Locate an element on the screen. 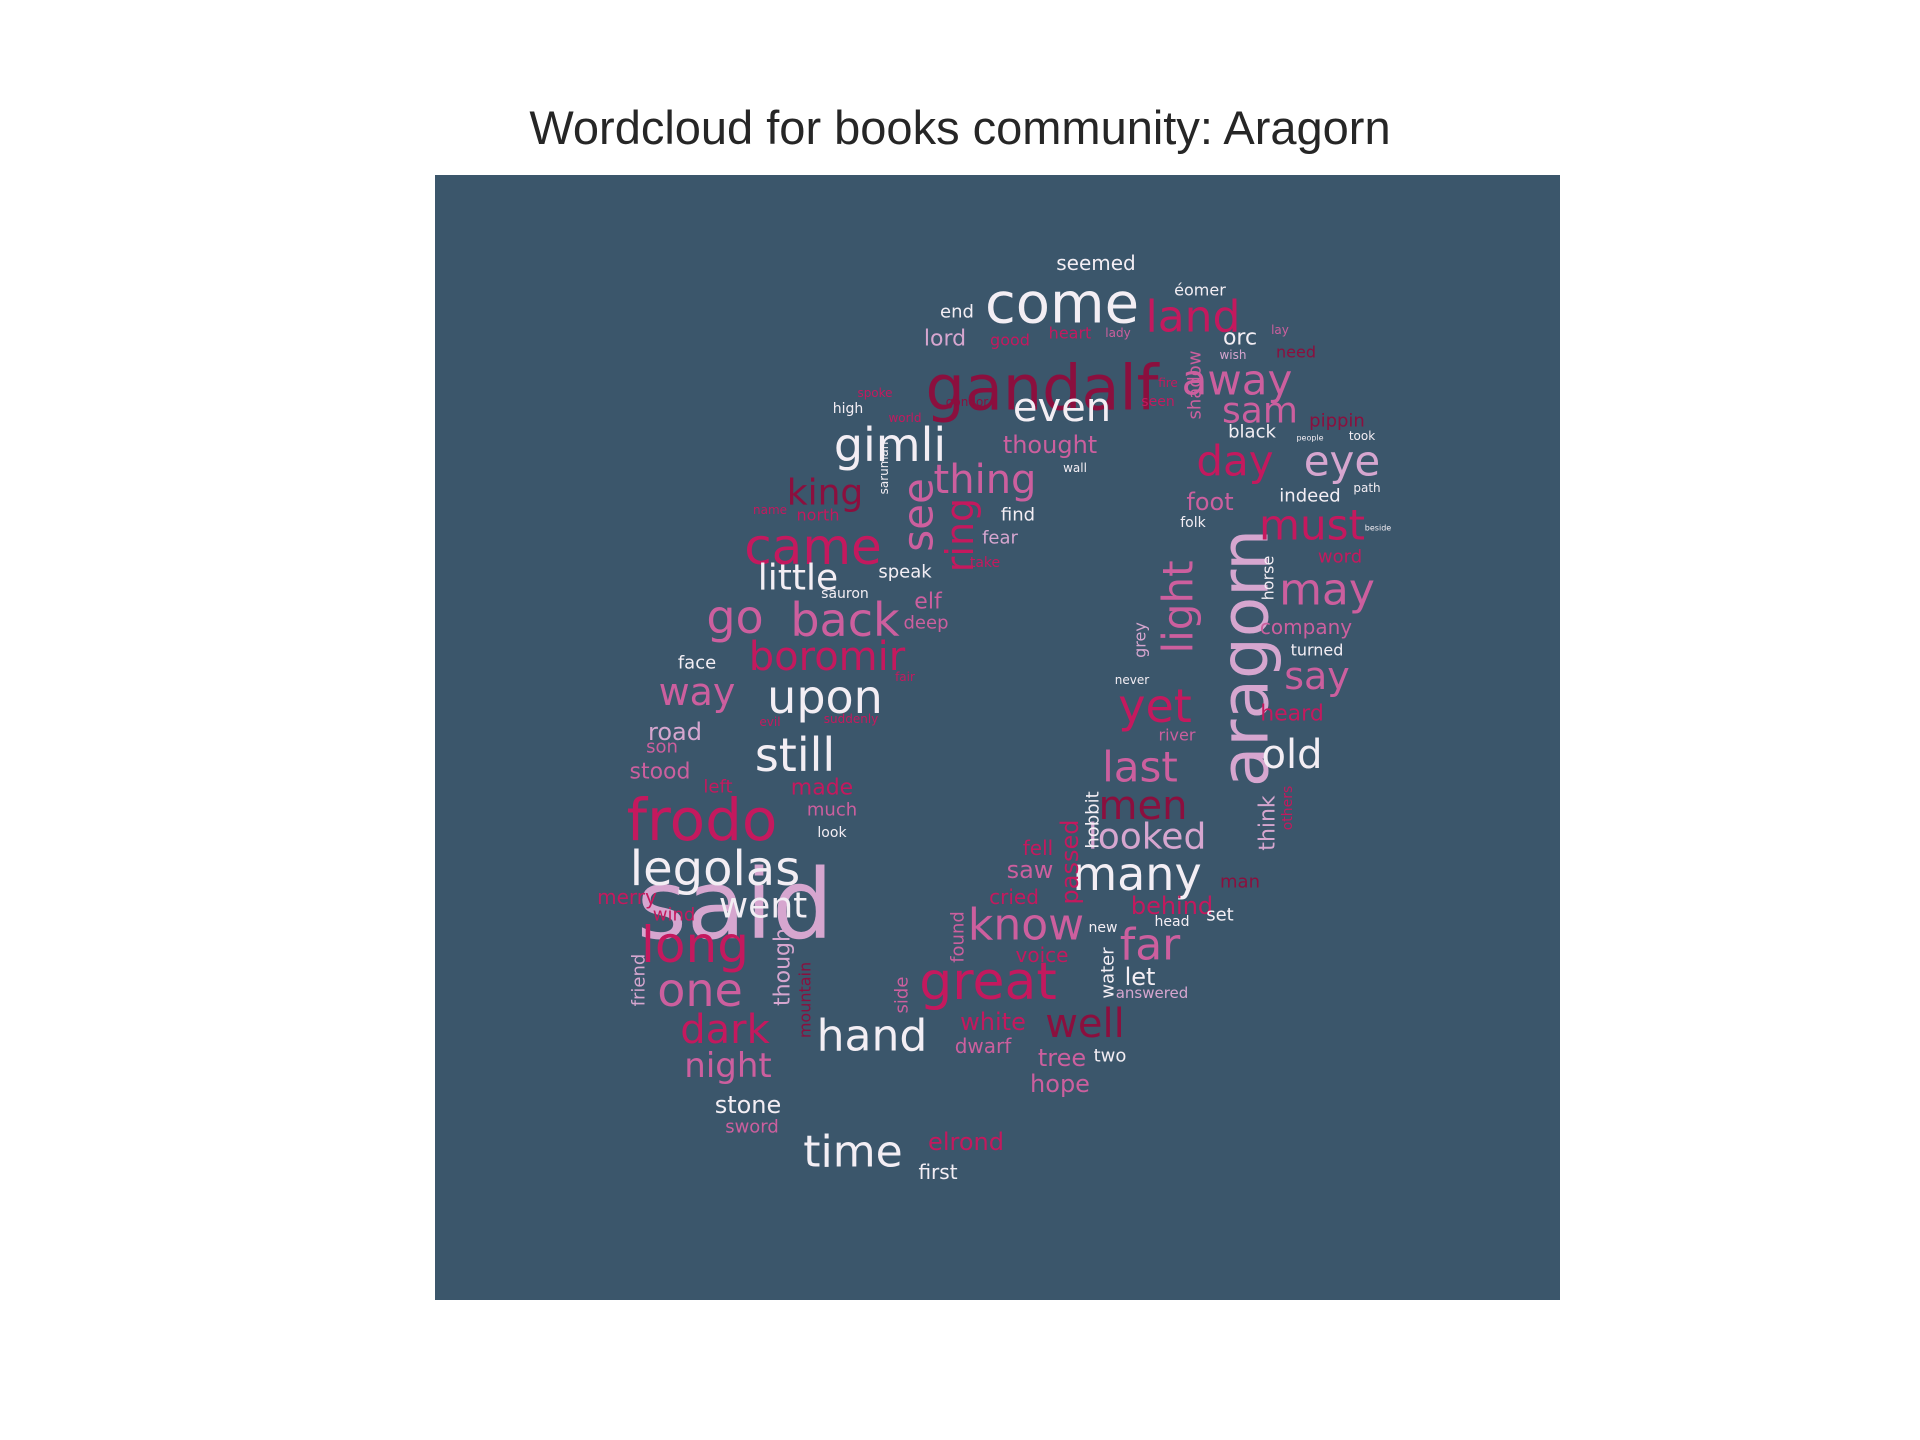 This screenshot has height=1440, width=1920. word-41: looked is located at coordinates (1147, 837).